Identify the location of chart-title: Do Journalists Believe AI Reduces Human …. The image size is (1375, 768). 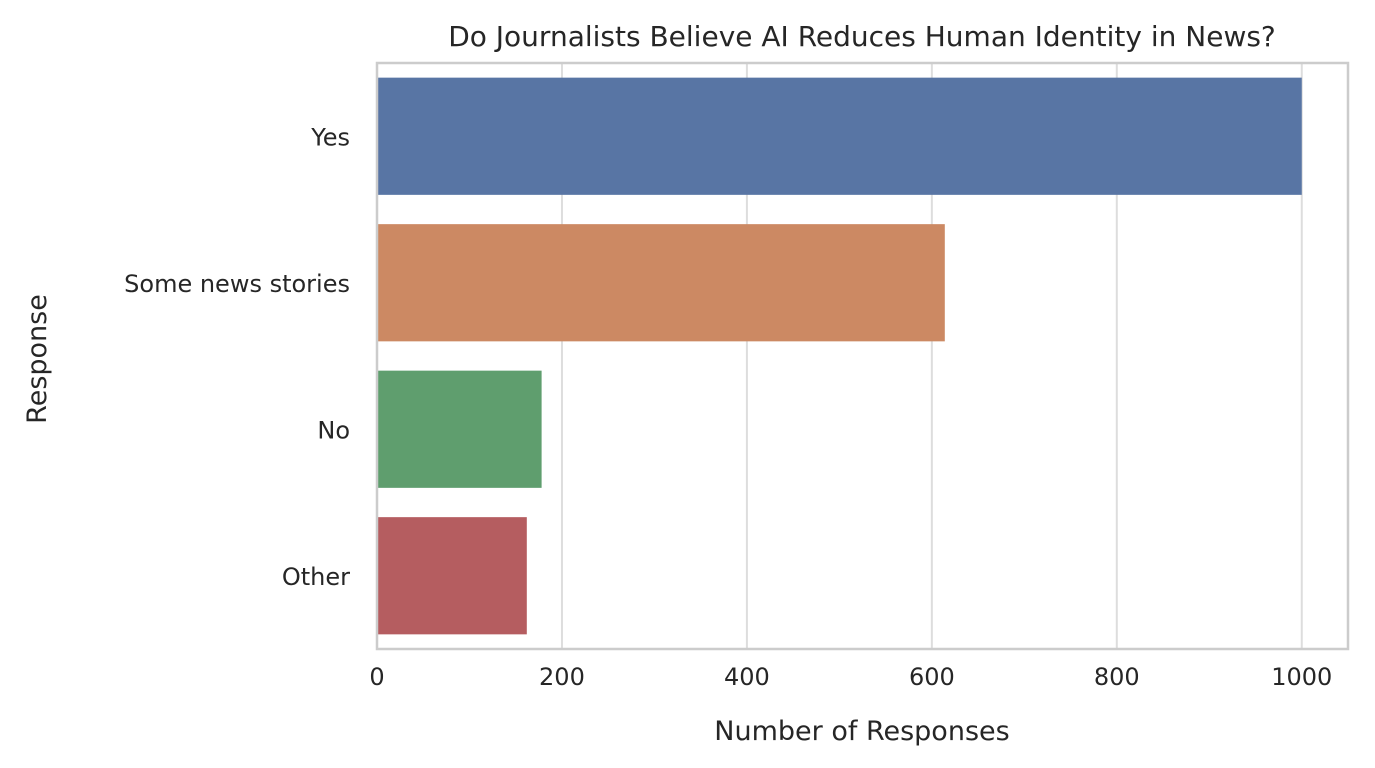
(862, 36).